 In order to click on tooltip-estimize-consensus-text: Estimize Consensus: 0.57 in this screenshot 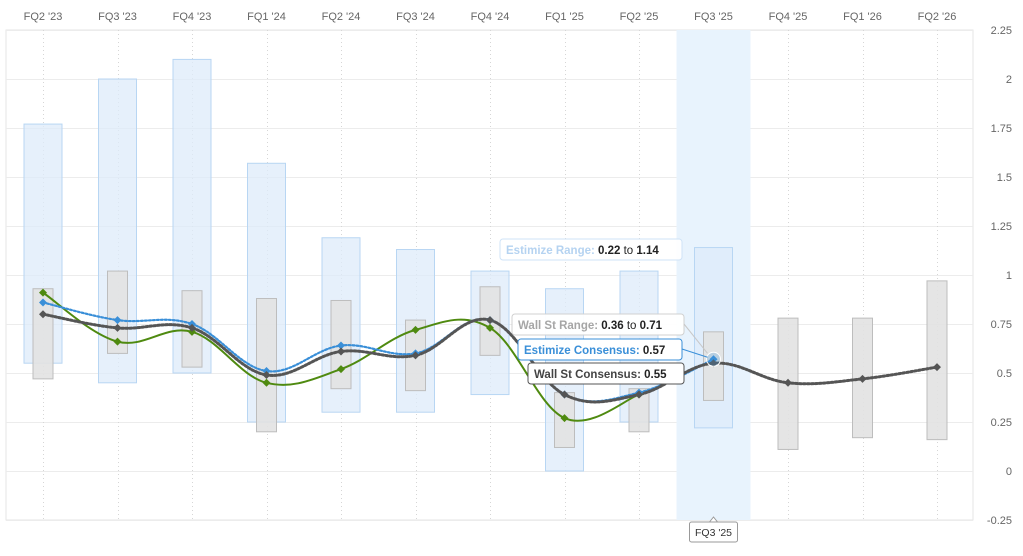, I will do `click(594, 351)`.